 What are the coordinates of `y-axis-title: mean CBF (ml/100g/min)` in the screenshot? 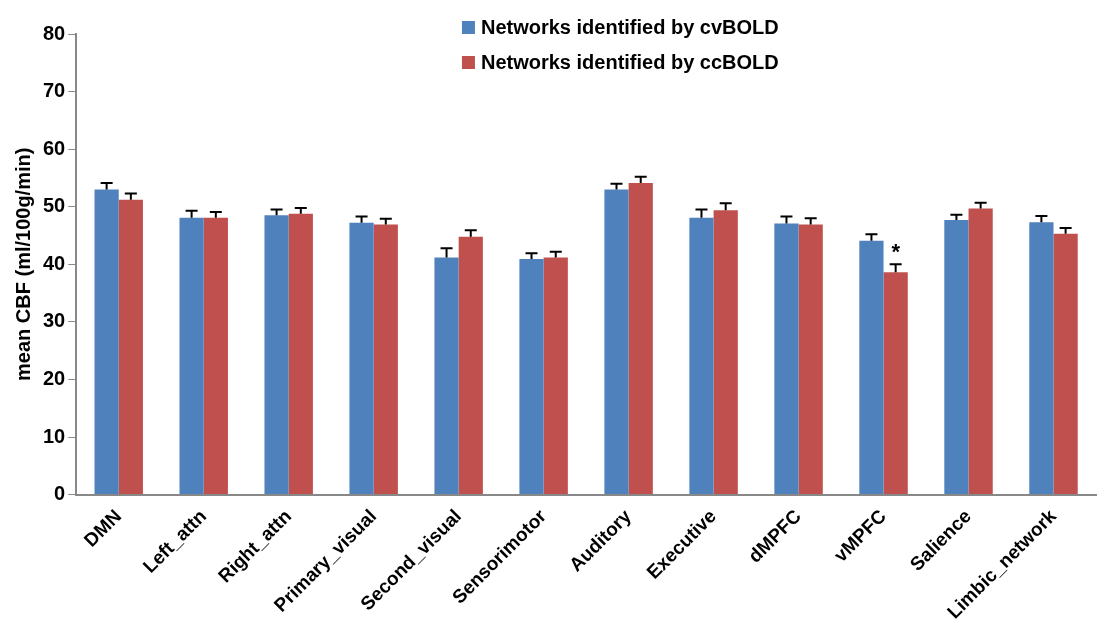 It's located at (22, 264).